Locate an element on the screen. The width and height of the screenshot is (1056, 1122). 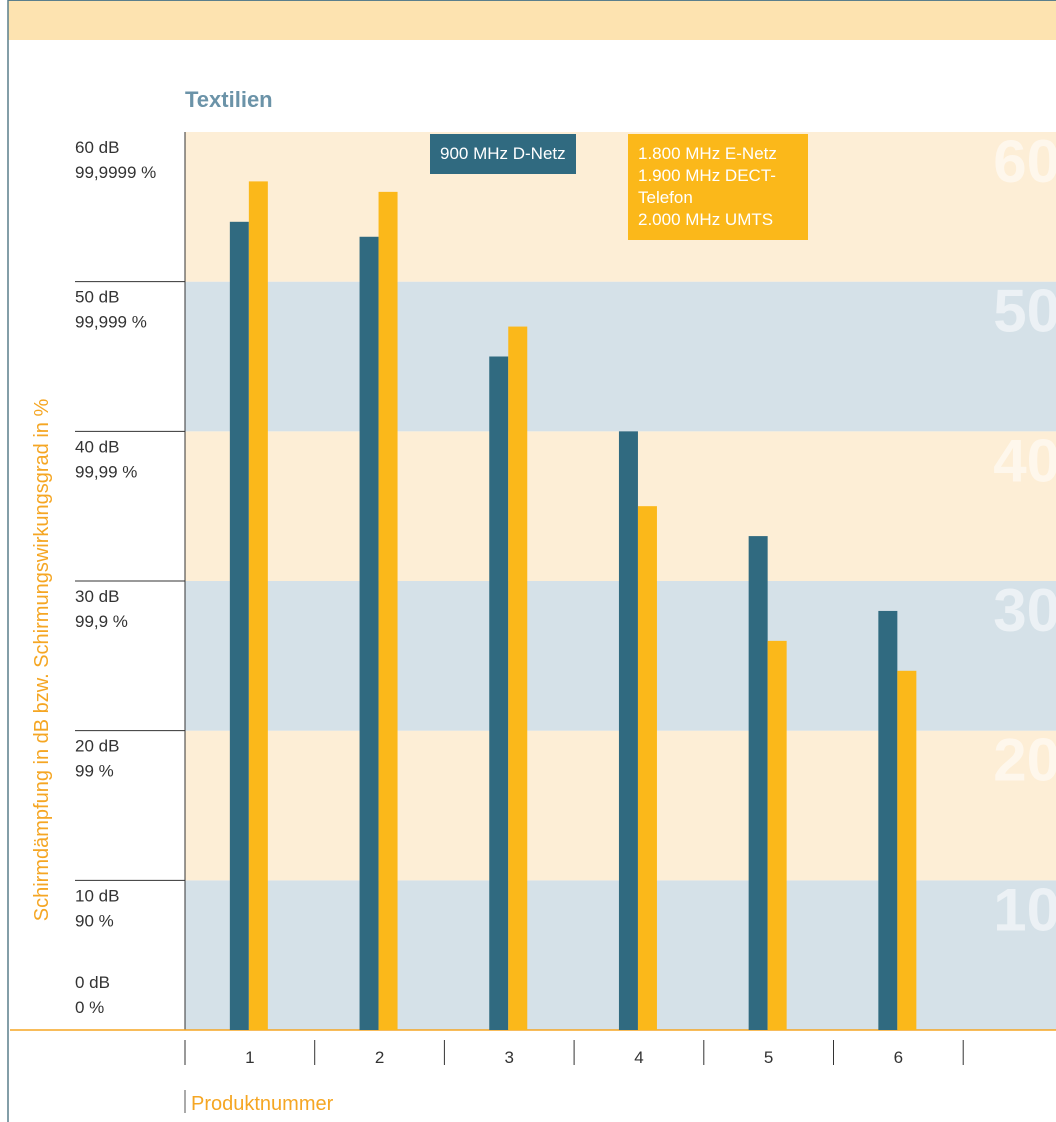
band-watermark: 40 is located at coordinates (1024, 460).